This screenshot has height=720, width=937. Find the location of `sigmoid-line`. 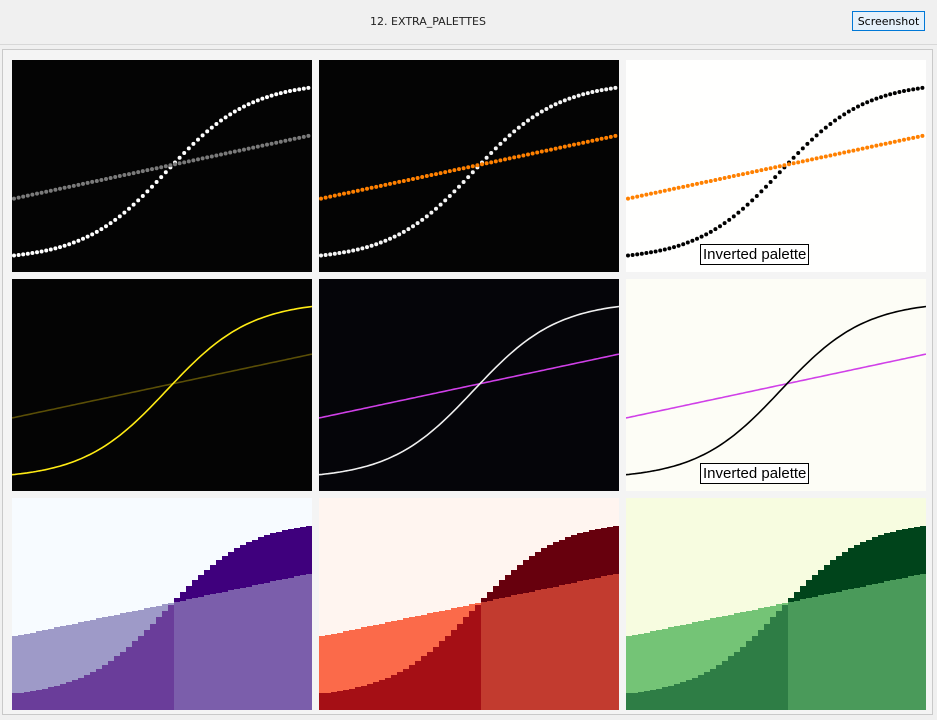

sigmoid-line is located at coordinates (162, 390).